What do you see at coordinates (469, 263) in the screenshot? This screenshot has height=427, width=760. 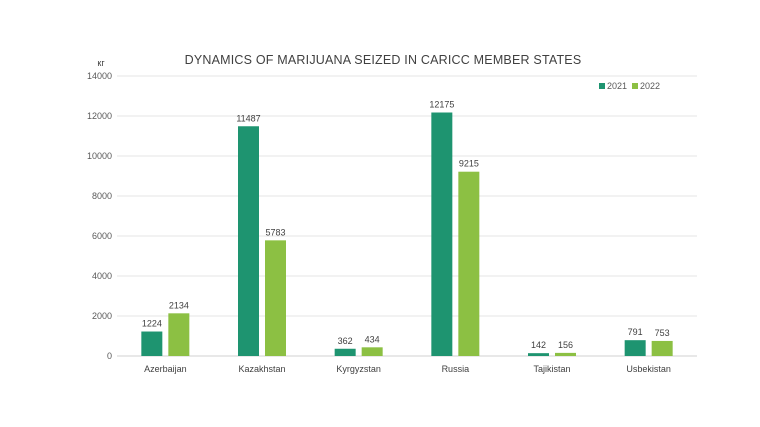 I see `bar-2022-russia` at bounding box center [469, 263].